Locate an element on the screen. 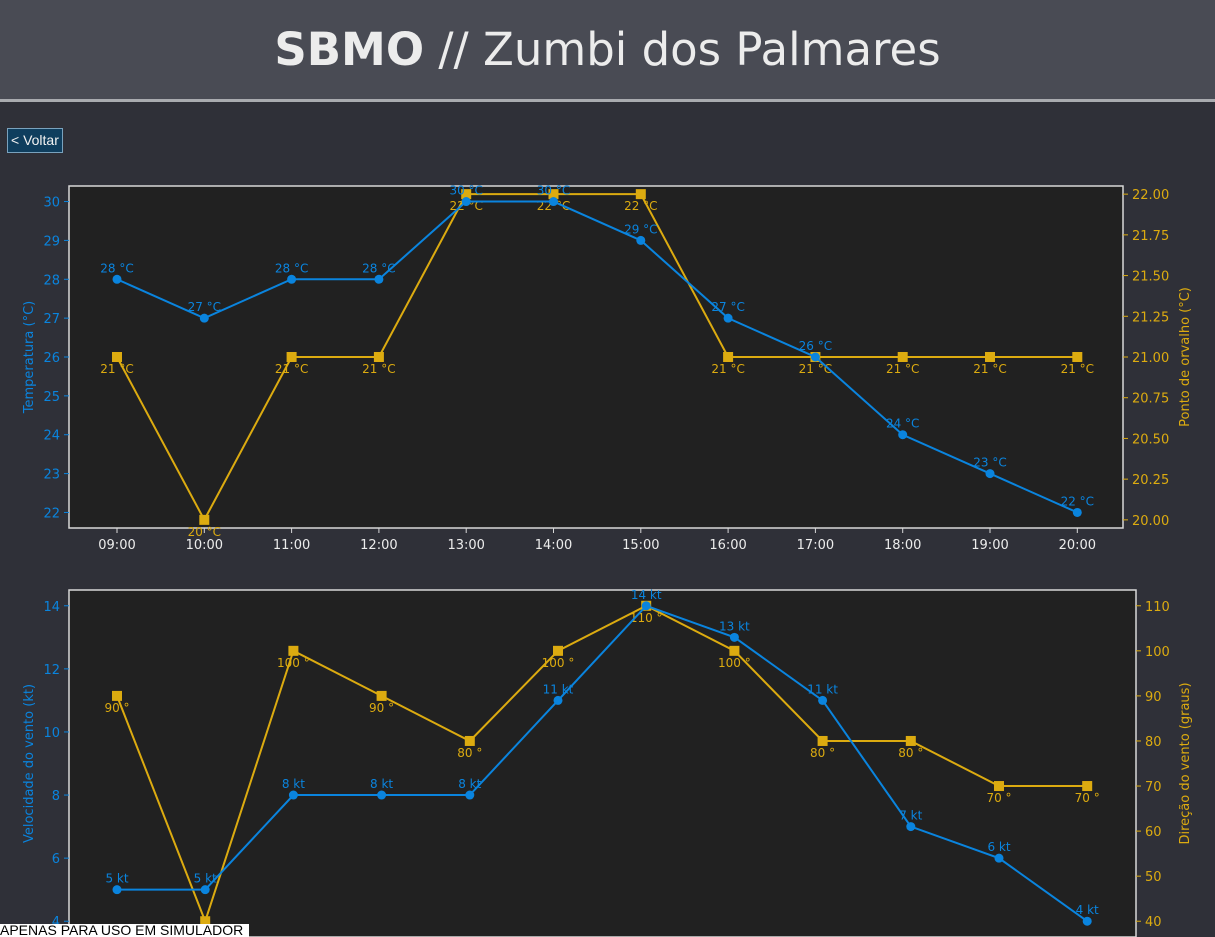  y2-tick-label: 110 is located at coordinates (1157, 607).